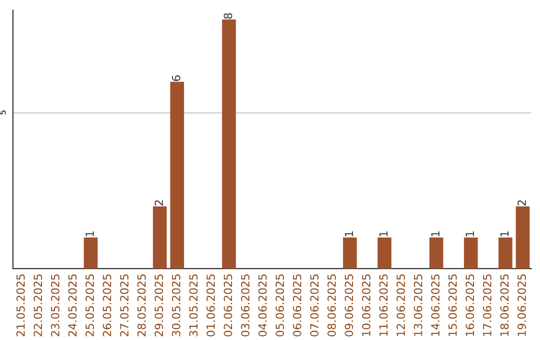 Image resolution: width=540 pixels, height=340 pixels. What do you see at coordinates (141, 305) in the screenshot?
I see `x-tick-label: 28.05.2025` at bounding box center [141, 305].